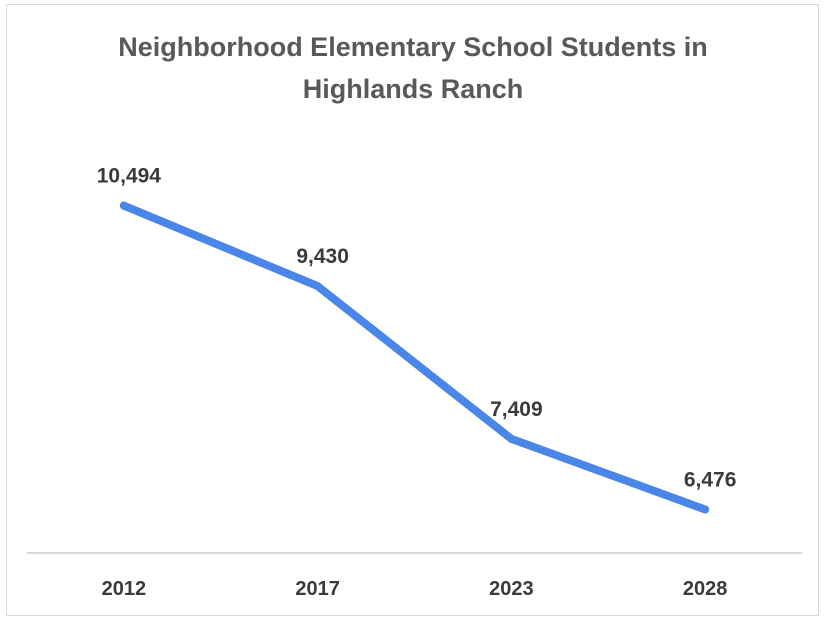  Describe the element at coordinates (511, 589) in the screenshot. I see `x-tick-label: 2023` at that location.